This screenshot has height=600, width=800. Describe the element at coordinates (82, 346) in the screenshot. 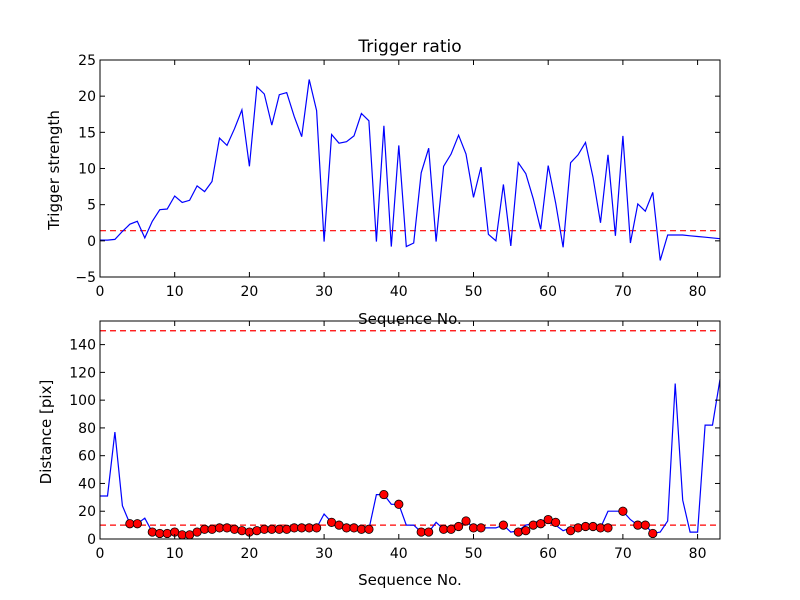

I see `y-tick-label: 140` at that location.